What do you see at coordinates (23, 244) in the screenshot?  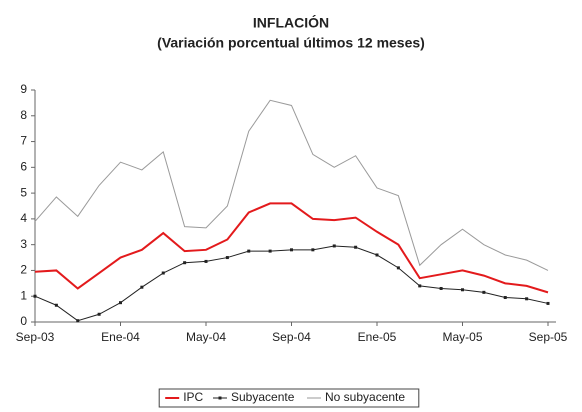 I see `y-tick-label: 3` at bounding box center [23, 244].